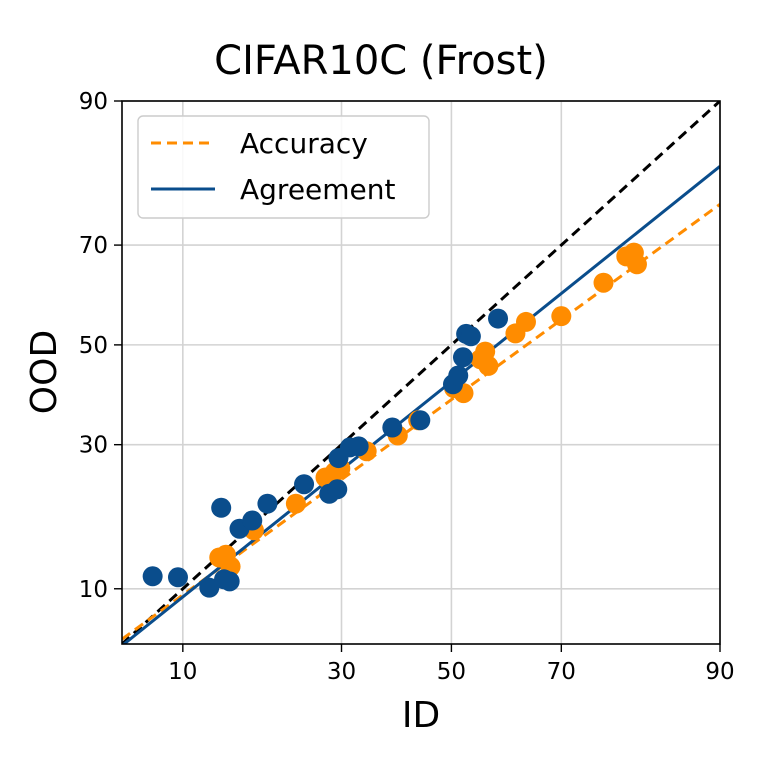 Image resolution: width=761 pixels, height=761 pixels. I want to click on x-tick-label: 10, so click(182, 672).